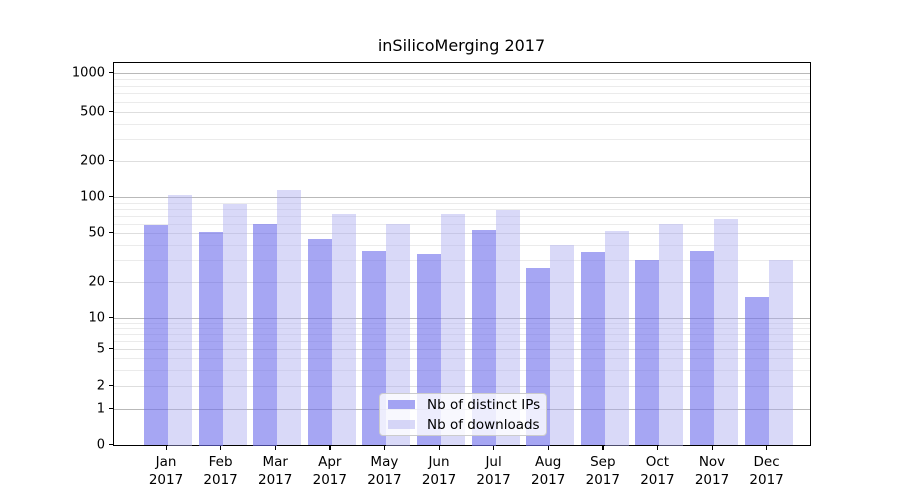  What do you see at coordinates (343, 330) in the screenshot?
I see `bar-downloads-apr` at bounding box center [343, 330].